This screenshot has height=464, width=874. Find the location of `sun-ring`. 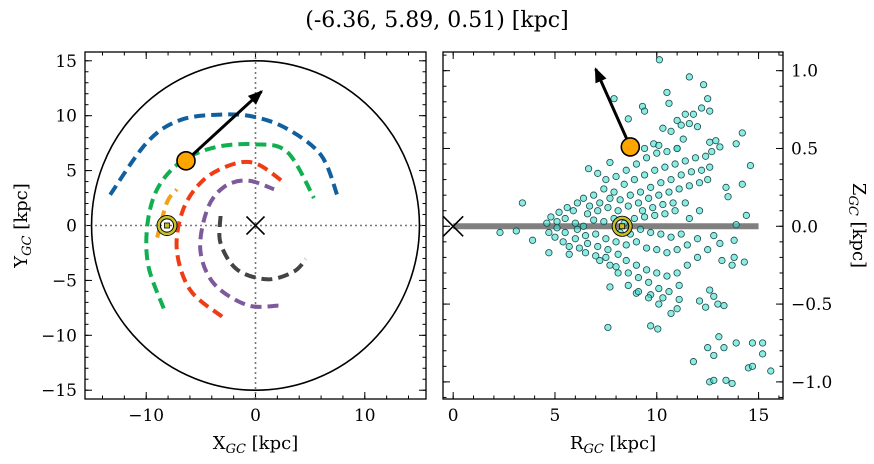

sun-ring is located at coordinates (622, 226).